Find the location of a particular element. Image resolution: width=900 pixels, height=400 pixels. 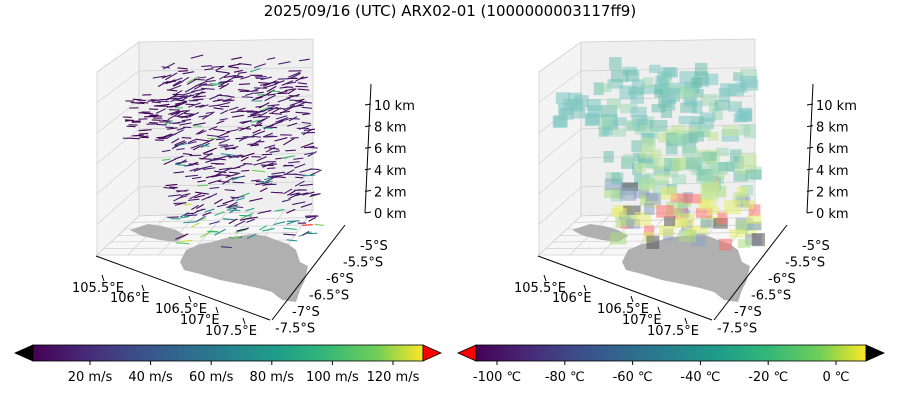

landmass is located at coordinates (244, 268).